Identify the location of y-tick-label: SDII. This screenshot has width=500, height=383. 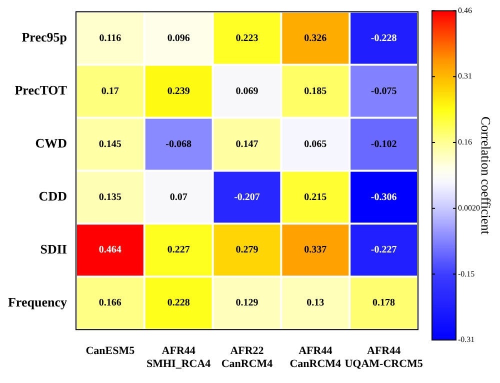
(53, 249).